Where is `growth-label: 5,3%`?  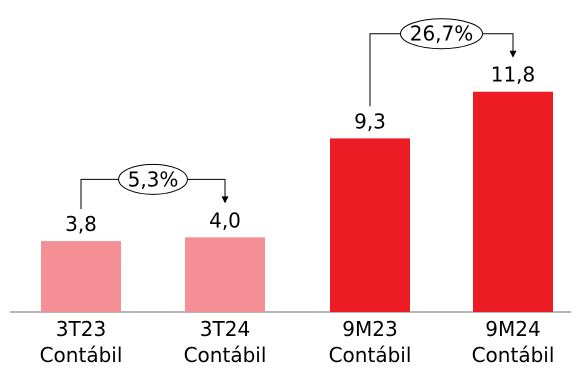
growth-label: 5,3% is located at coordinates (153, 179).